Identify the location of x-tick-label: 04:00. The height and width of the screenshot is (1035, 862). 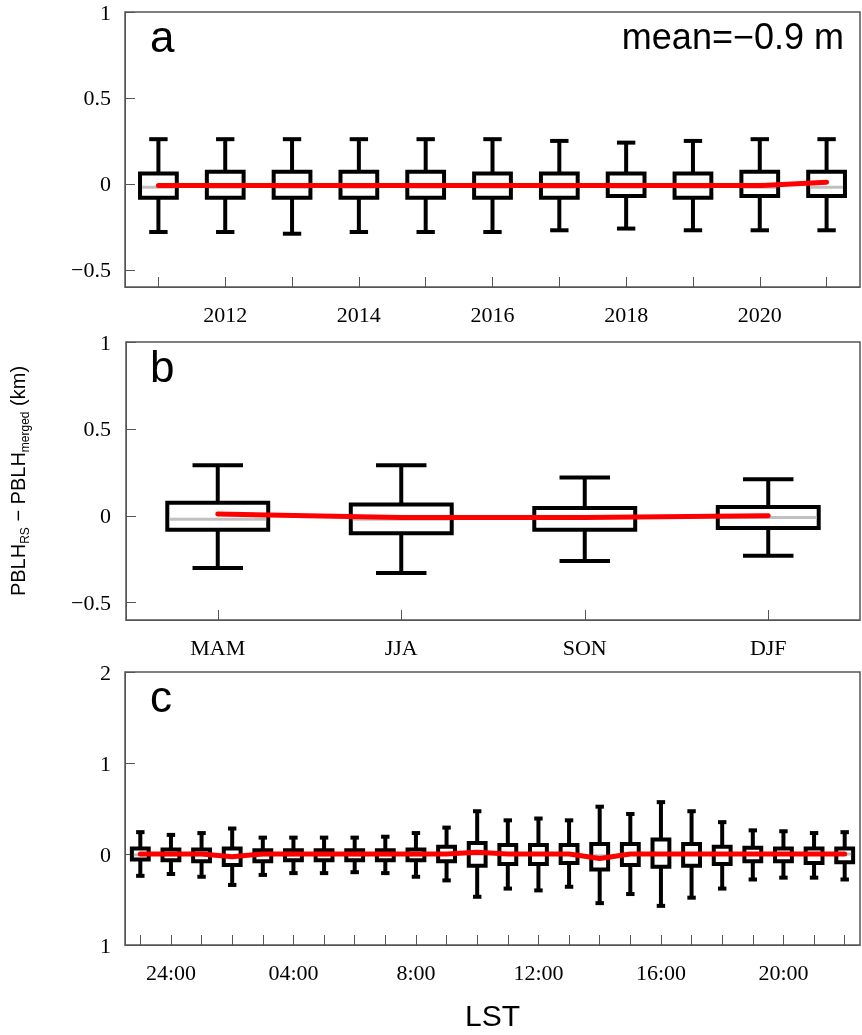
(293, 972).